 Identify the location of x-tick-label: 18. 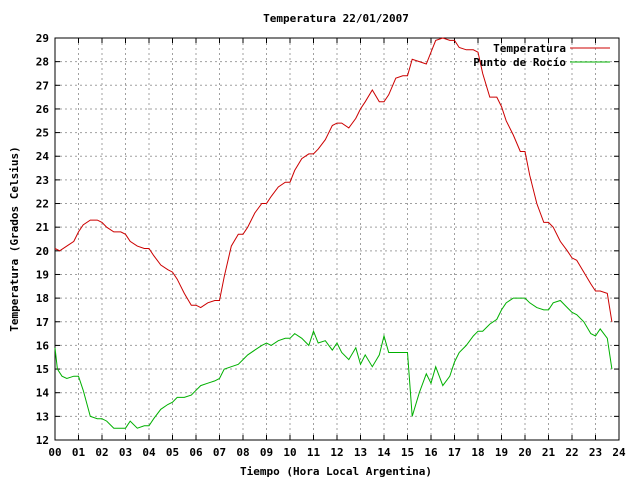
(477, 452).